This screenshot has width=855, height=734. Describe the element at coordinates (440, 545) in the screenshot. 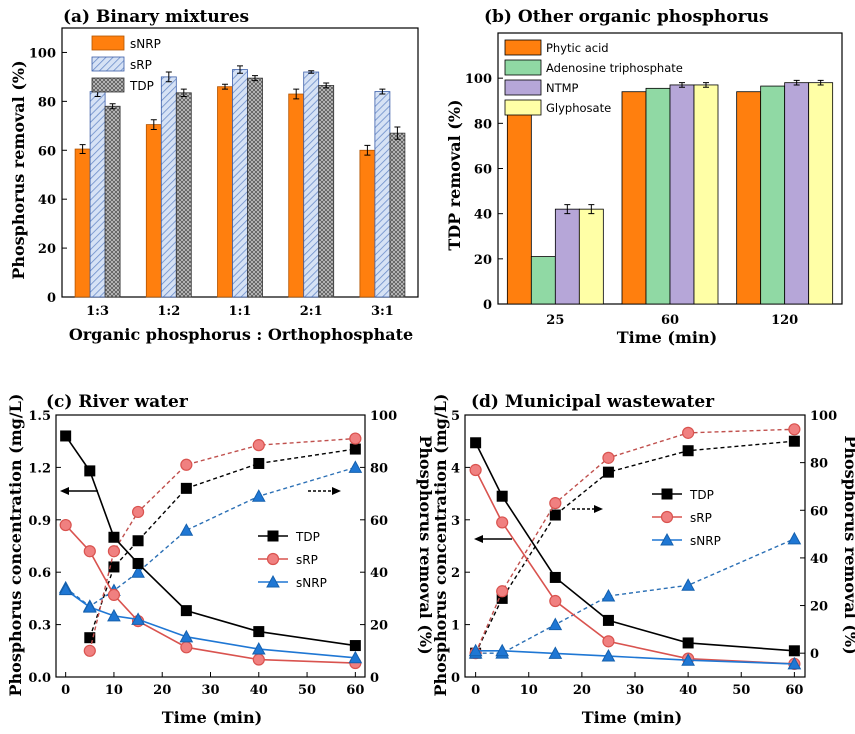

I see `panel-d-ylabel: Phosphorus concentration (mg/L)` at that location.